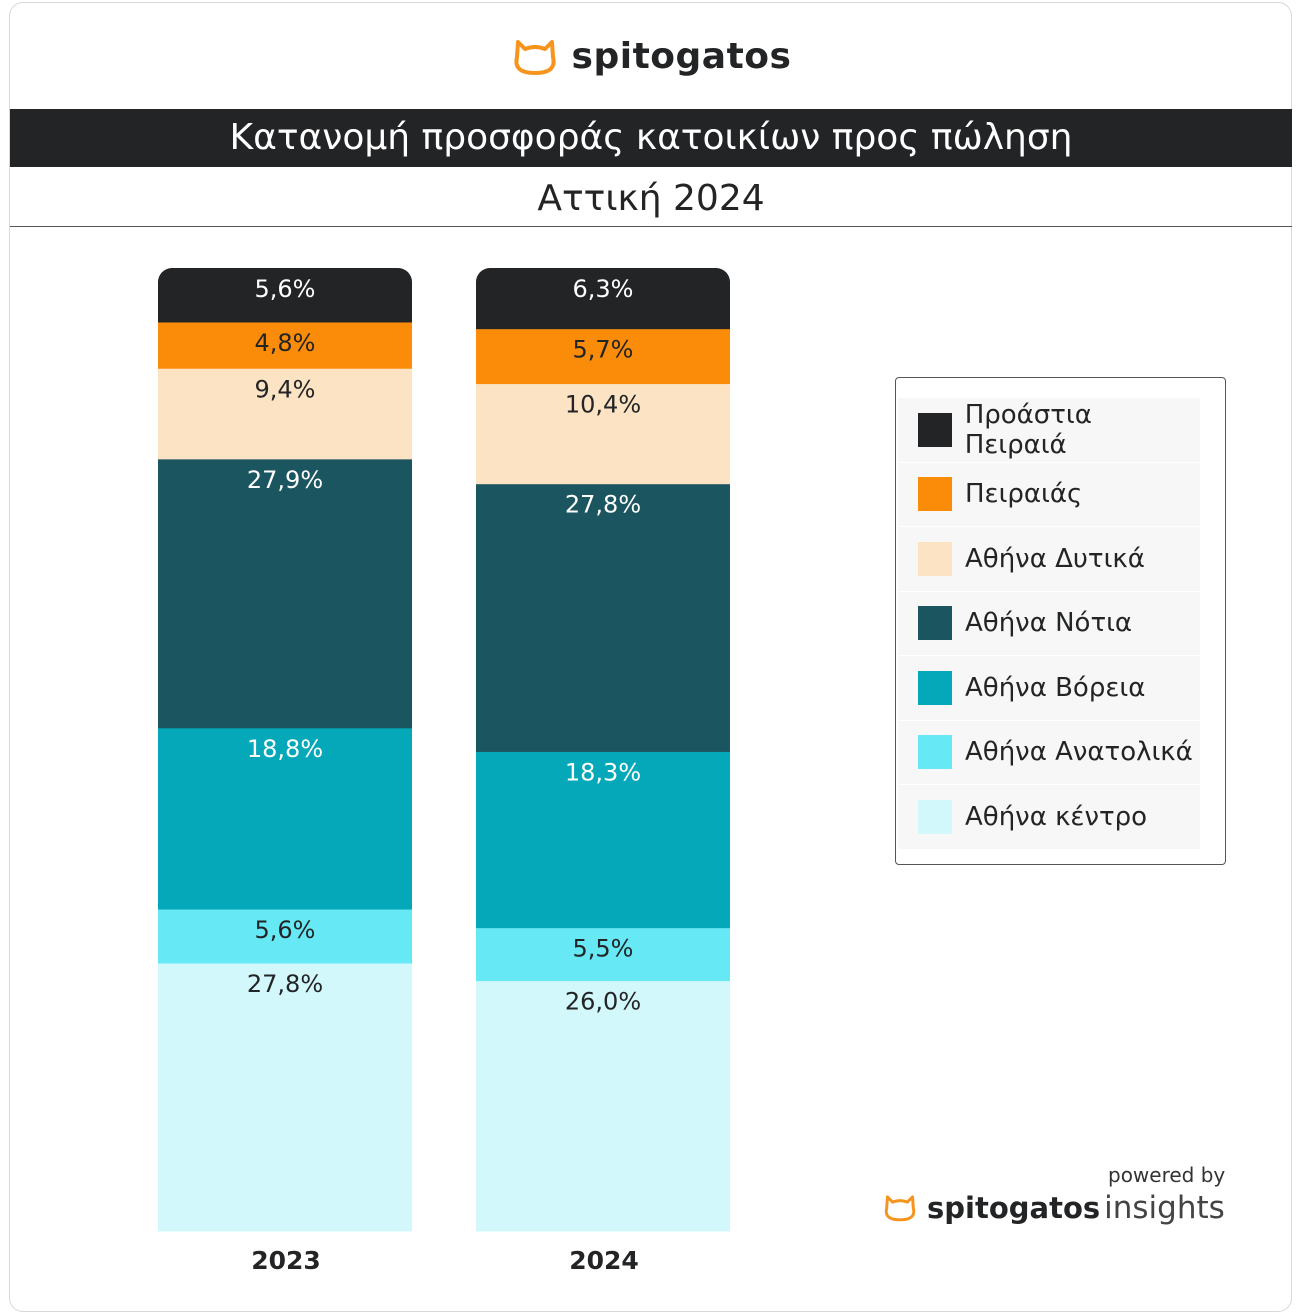 Image resolution: width=1303 pixels, height=1314 pixels. I want to click on powered-by-label: powered by, so click(1167, 1175).